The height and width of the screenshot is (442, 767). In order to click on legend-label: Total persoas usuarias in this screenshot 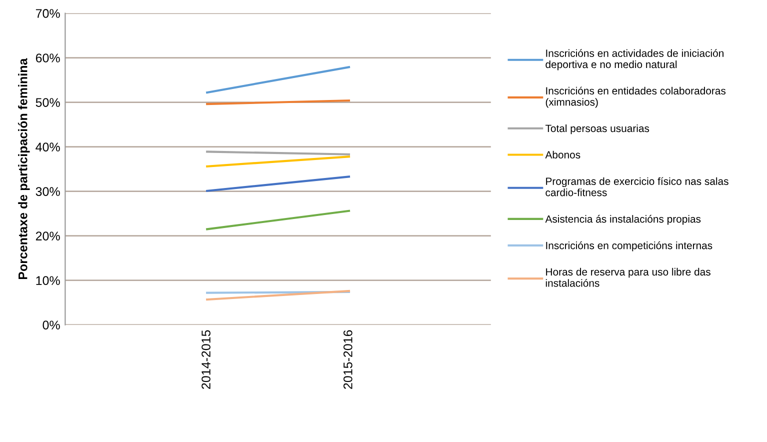, I will do `click(597, 129)`.